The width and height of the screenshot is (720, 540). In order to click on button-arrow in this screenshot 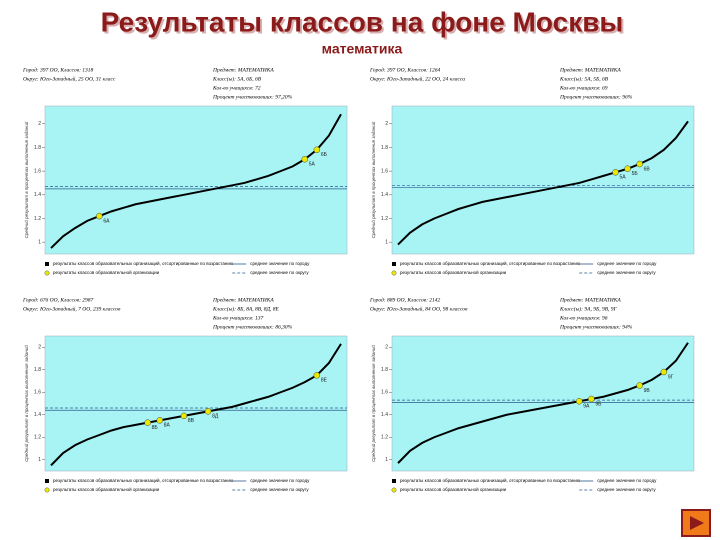, I will do `click(697, 523)`.